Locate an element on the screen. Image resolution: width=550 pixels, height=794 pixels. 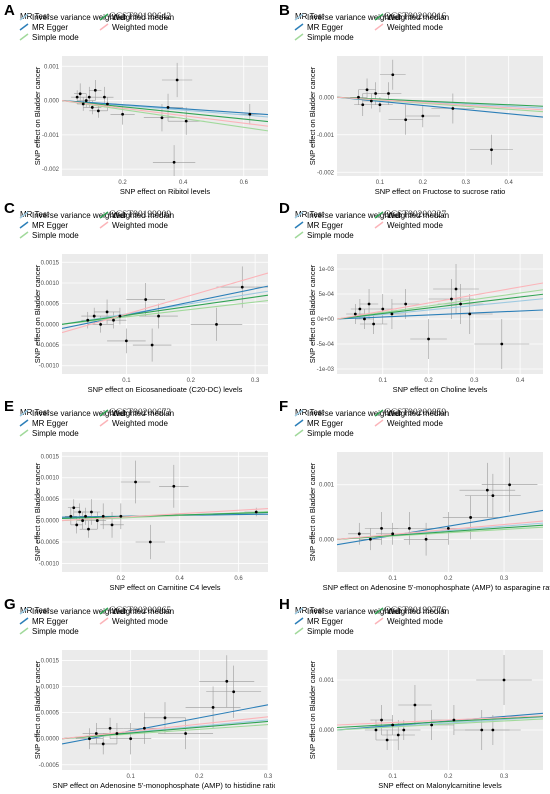
chart-title: GCST90200327 is located at coordinates (415, 215).